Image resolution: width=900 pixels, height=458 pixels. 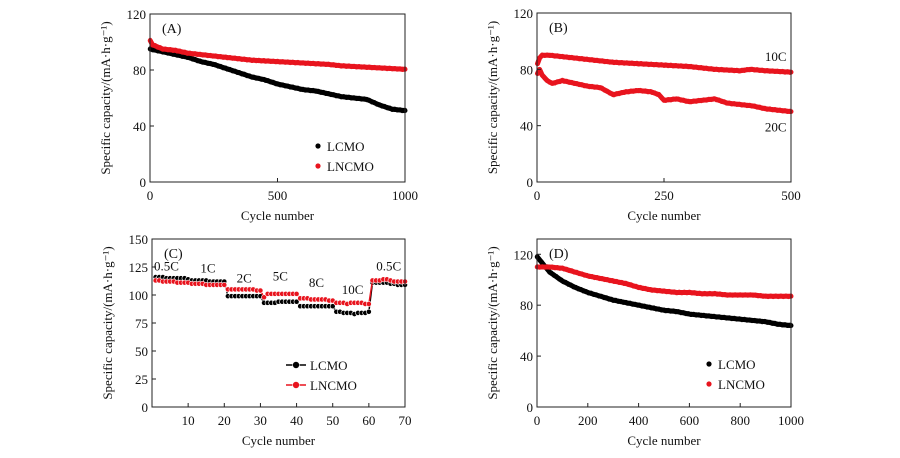 I want to click on y-tick-label: 150, so click(x=139, y=239).